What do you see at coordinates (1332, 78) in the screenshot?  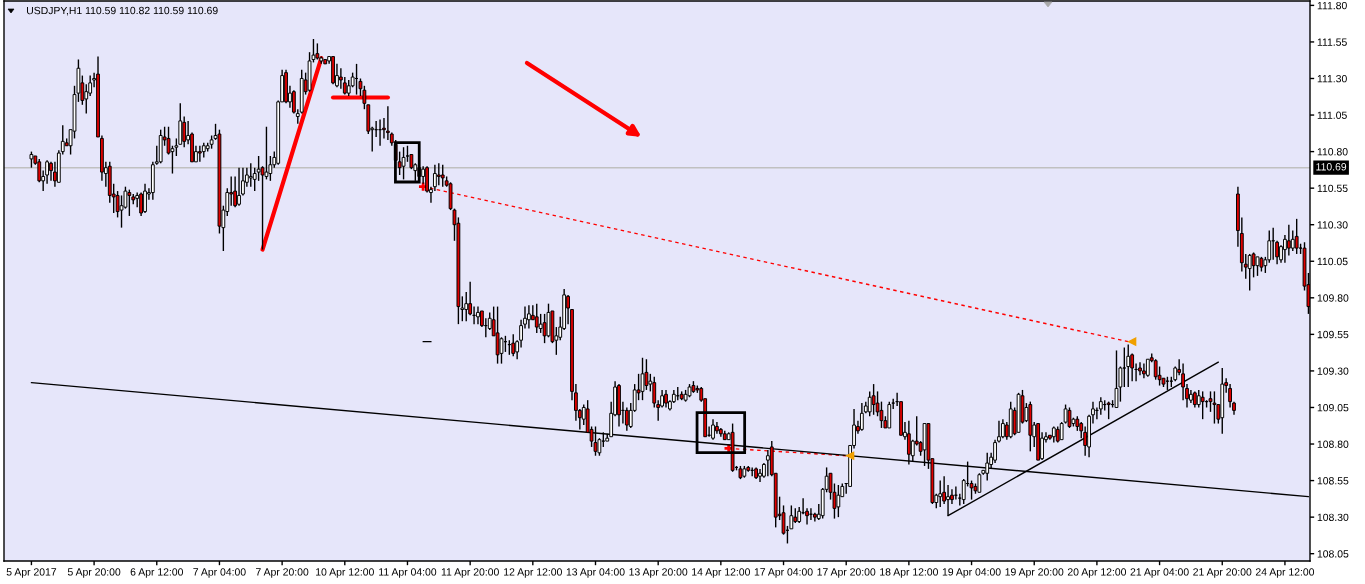 I see `y-tick-label: 111.30` at bounding box center [1332, 78].